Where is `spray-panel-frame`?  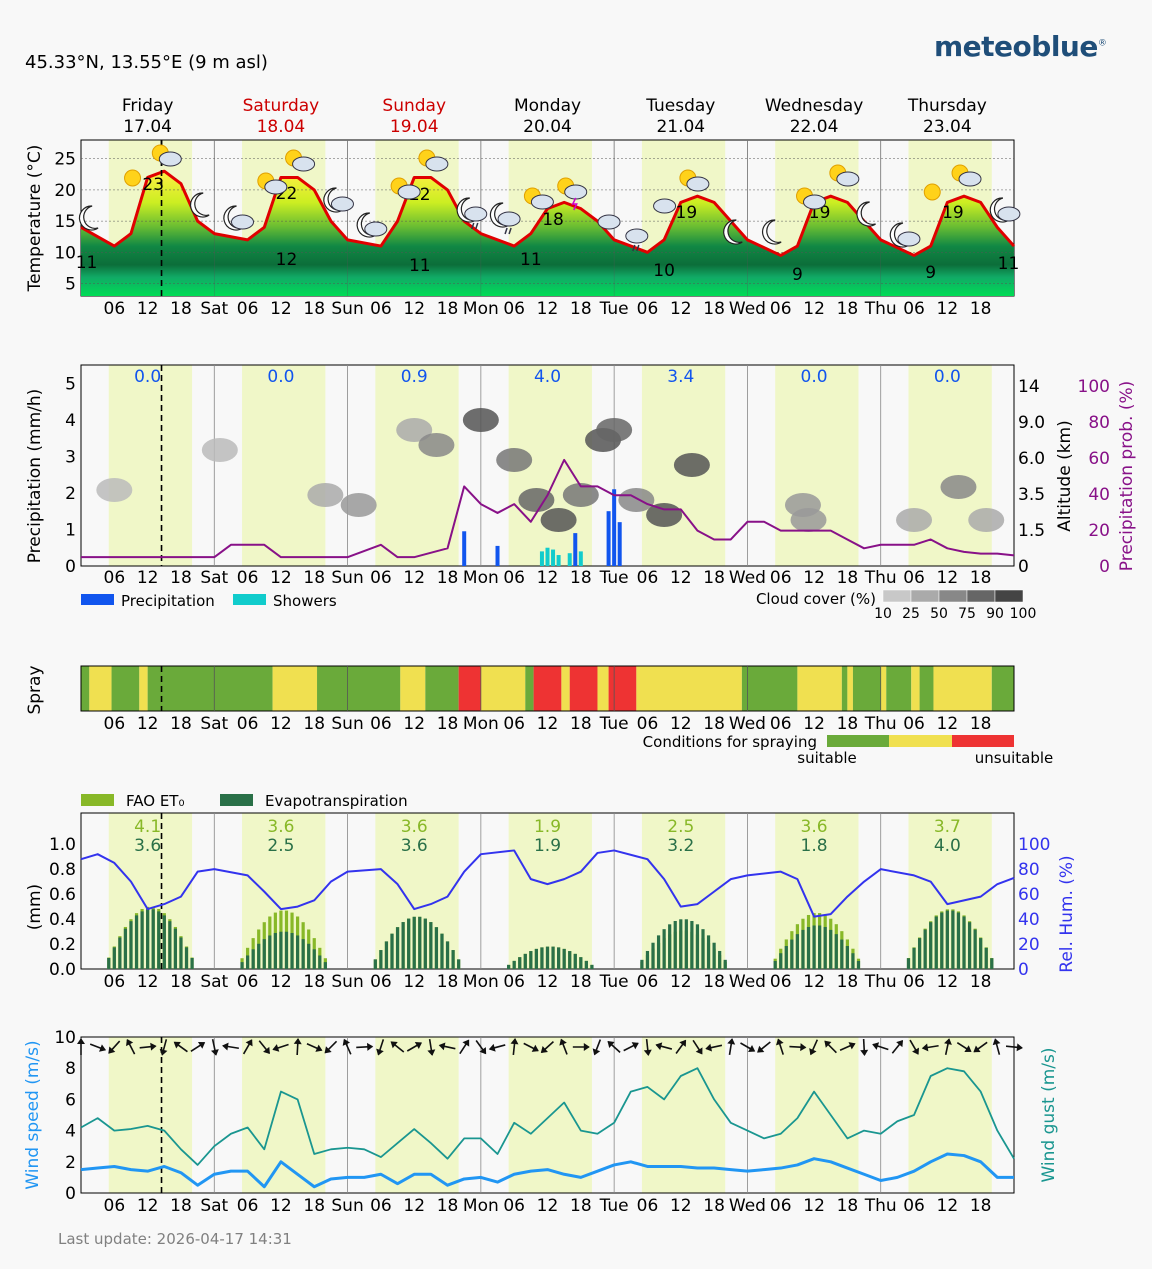
spray-panel-frame is located at coordinates (547, 688).